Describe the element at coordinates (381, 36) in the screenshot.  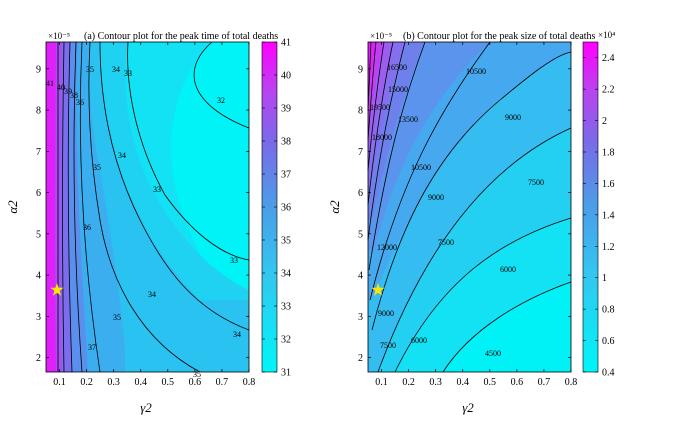
I see `y-multiplier-b: ×10⁻⁵` at that location.